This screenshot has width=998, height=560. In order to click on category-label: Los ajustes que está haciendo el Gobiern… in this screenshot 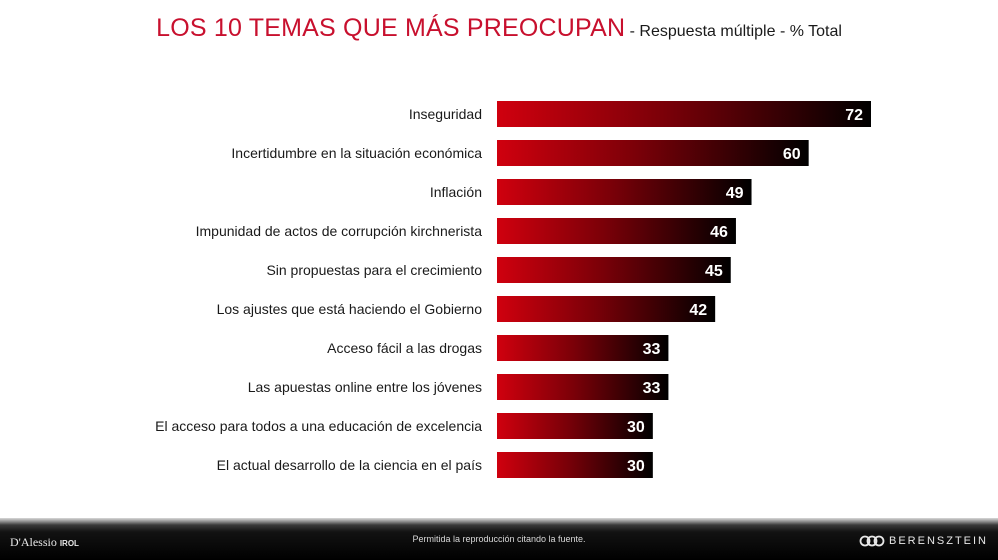, I will do `click(350, 309)`.